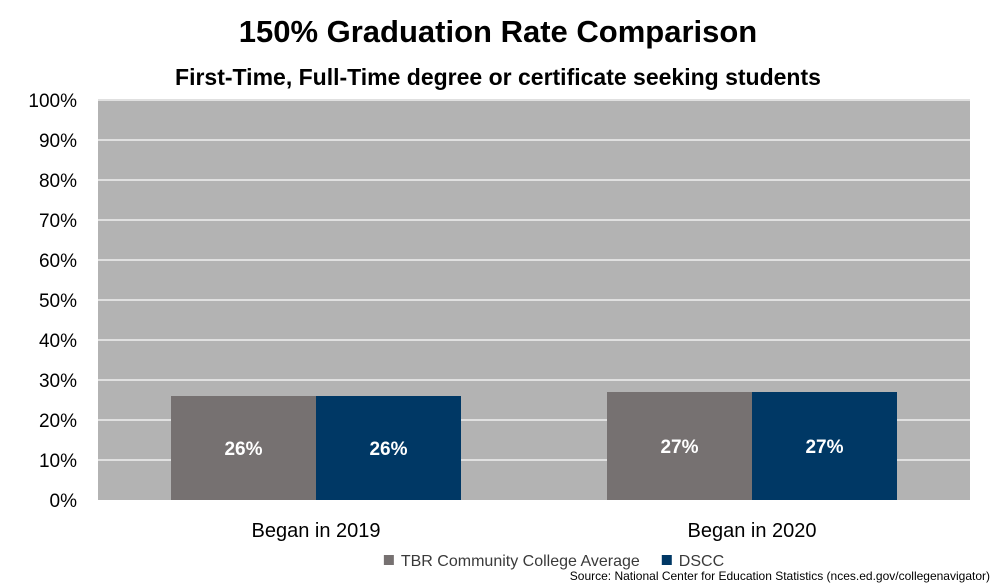 The image size is (996, 586). I want to click on y-tick-label: 20%, so click(58, 421).